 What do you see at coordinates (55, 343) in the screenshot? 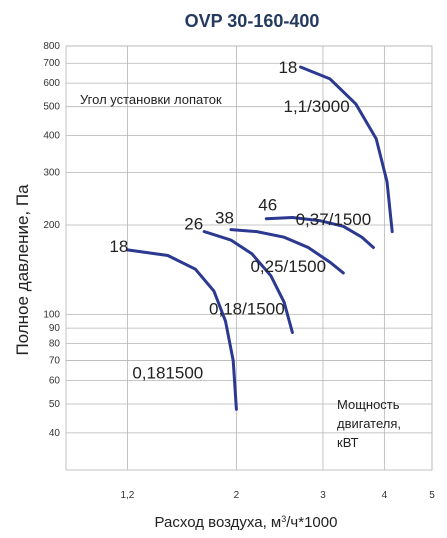
I see `y-tick-label: 80` at bounding box center [55, 343].